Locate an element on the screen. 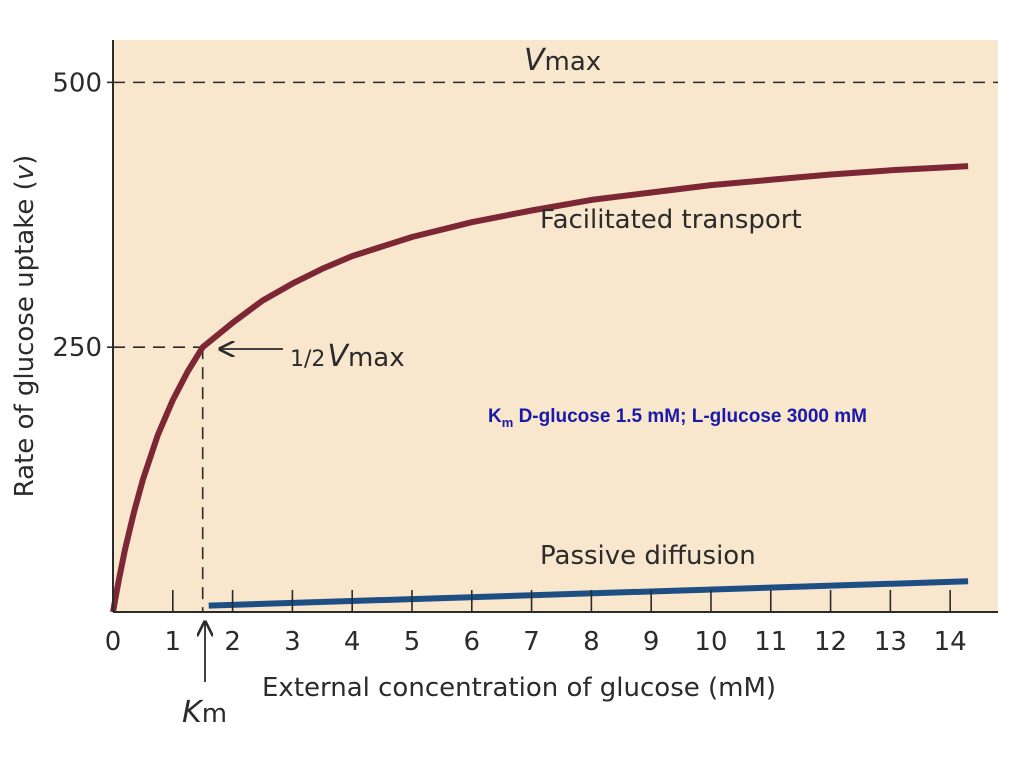  x-tick-label: 11 is located at coordinates (770, 642).